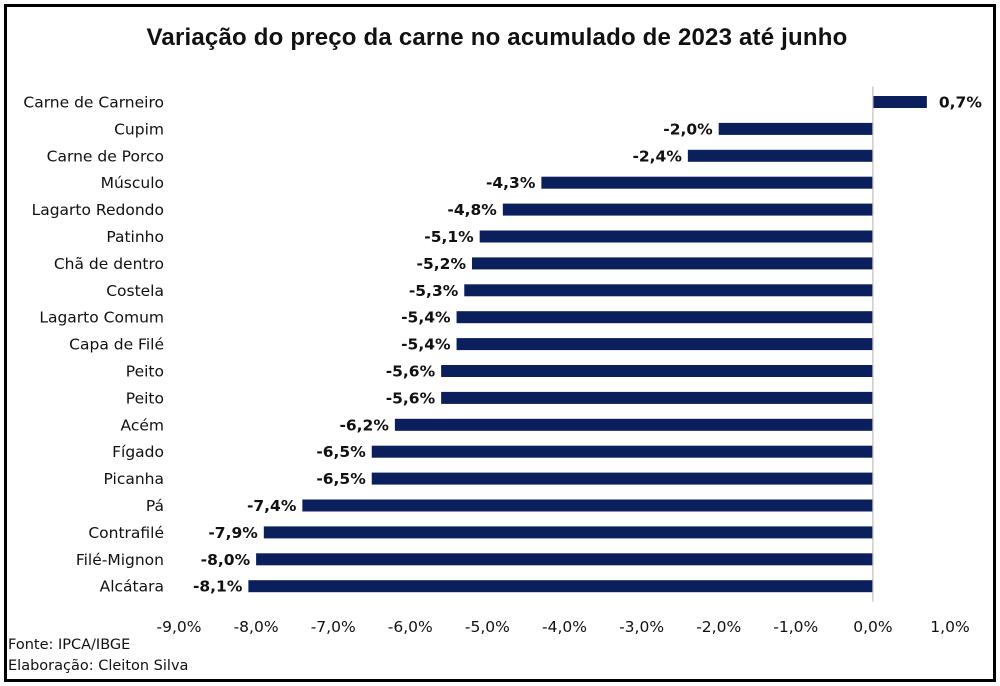  I want to click on category-label: Lagarto Comum, so click(101, 318).